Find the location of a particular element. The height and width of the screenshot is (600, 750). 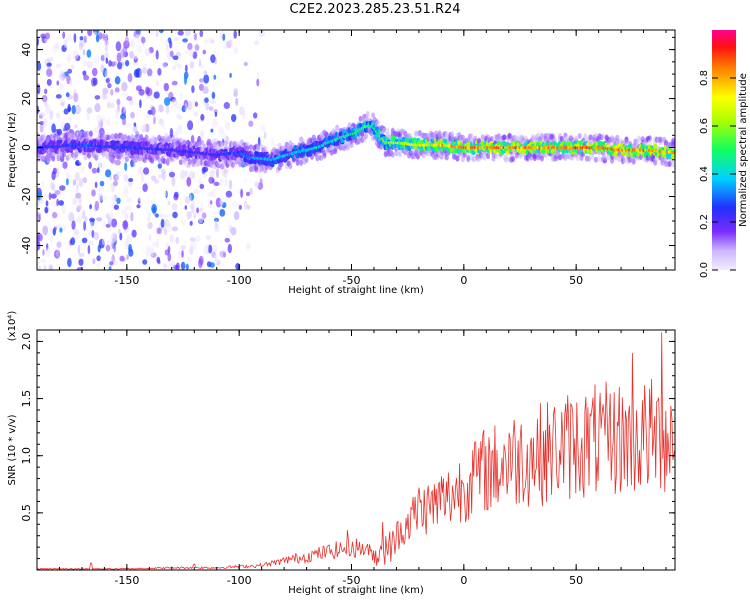

spectrogram-x-label: Height of straight line (km) is located at coordinates (356, 290).